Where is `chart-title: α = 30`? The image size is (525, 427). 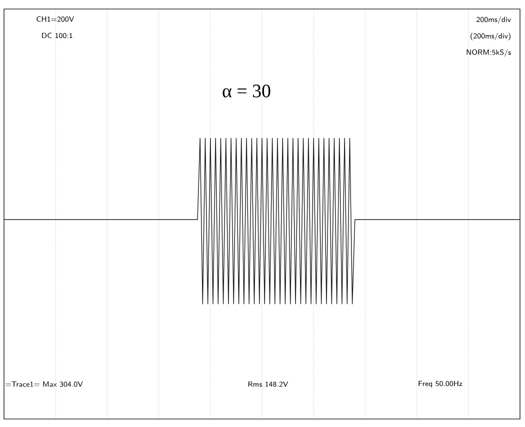
chart-title: α = 30 is located at coordinates (246, 91).